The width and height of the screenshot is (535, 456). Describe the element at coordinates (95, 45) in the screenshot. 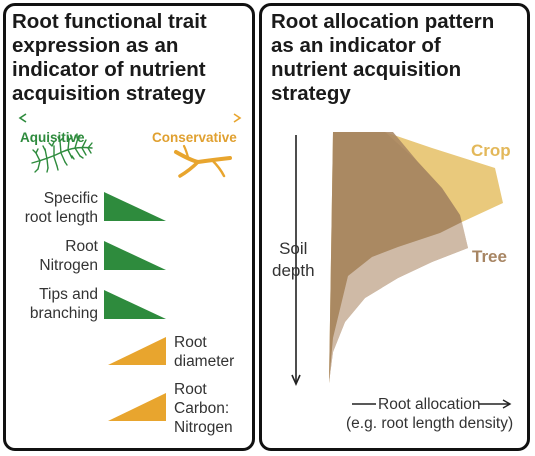

I see `left-title-line-2: expression as an` at that location.